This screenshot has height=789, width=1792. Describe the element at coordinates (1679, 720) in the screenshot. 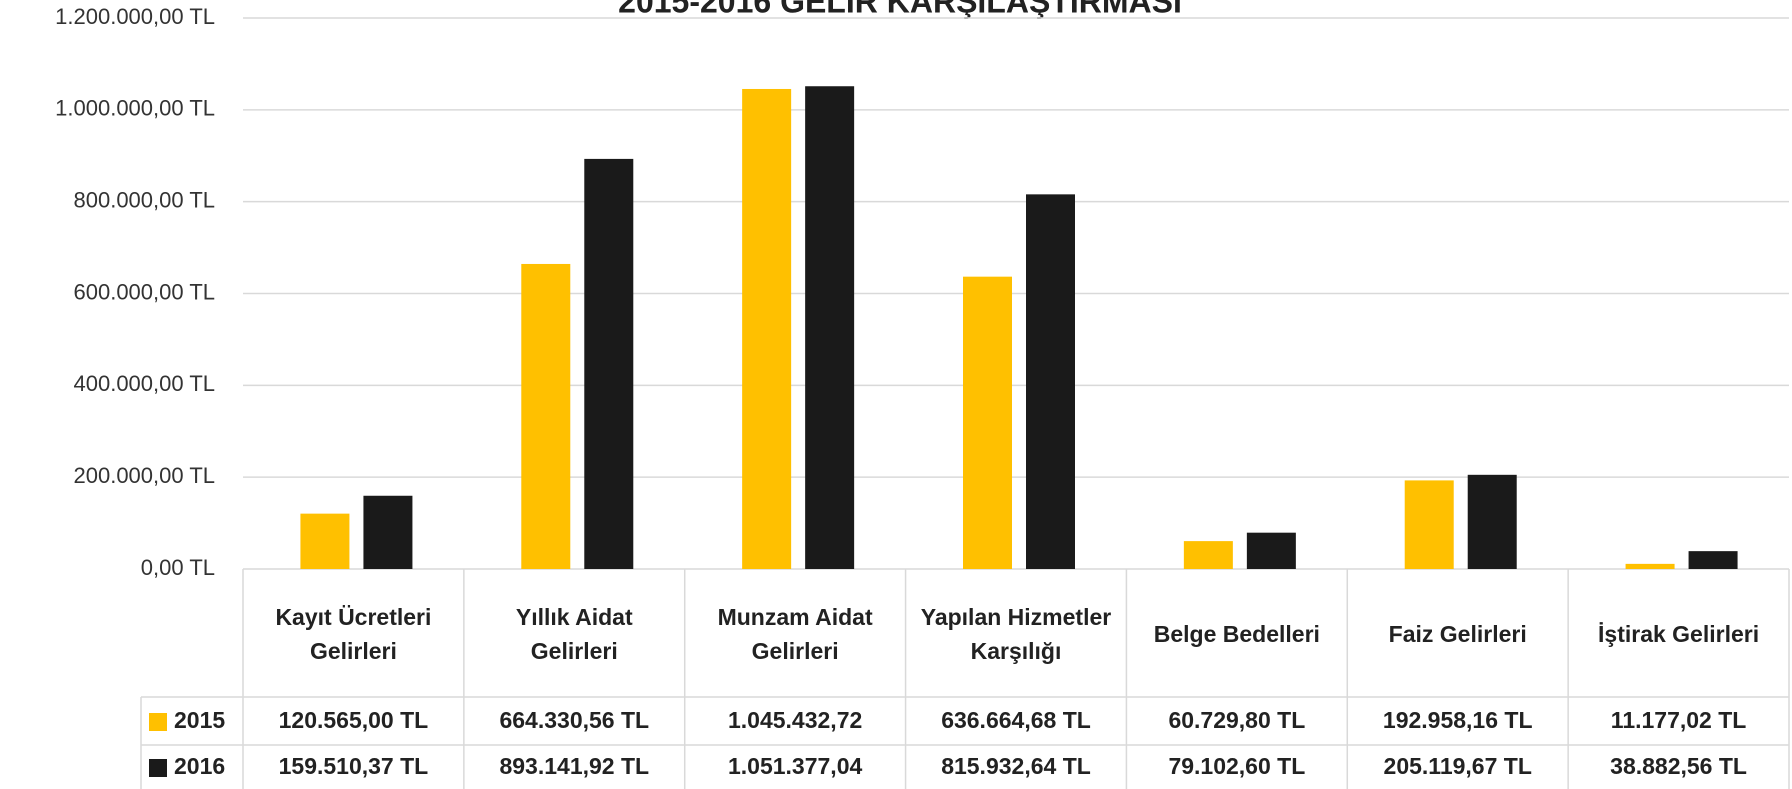

I see `table-value: 11.177,02 TL` at that location.